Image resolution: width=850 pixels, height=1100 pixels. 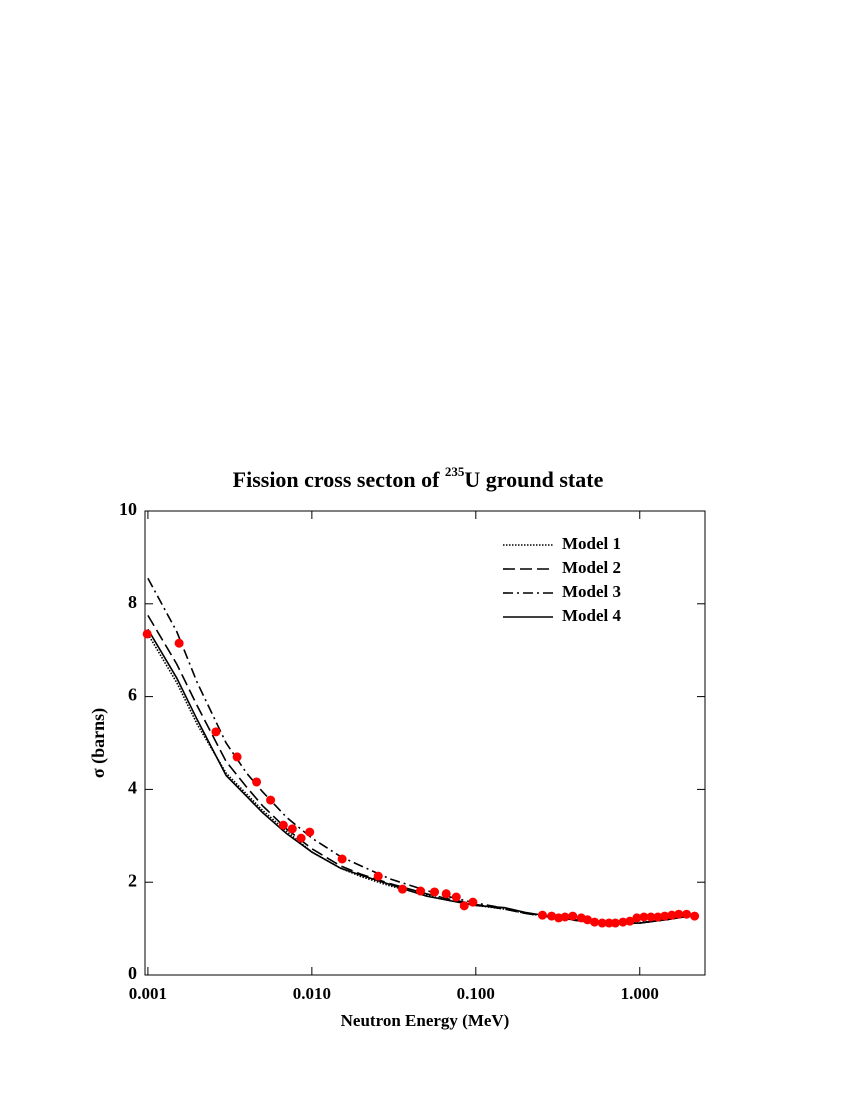 What do you see at coordinates (128, 509) in the screenshot?
I see `y-tick-label: 10` at bounding box center [128, 509].